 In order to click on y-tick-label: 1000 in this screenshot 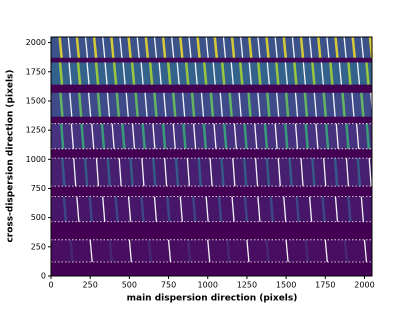, I will do `click(36, 159)`.